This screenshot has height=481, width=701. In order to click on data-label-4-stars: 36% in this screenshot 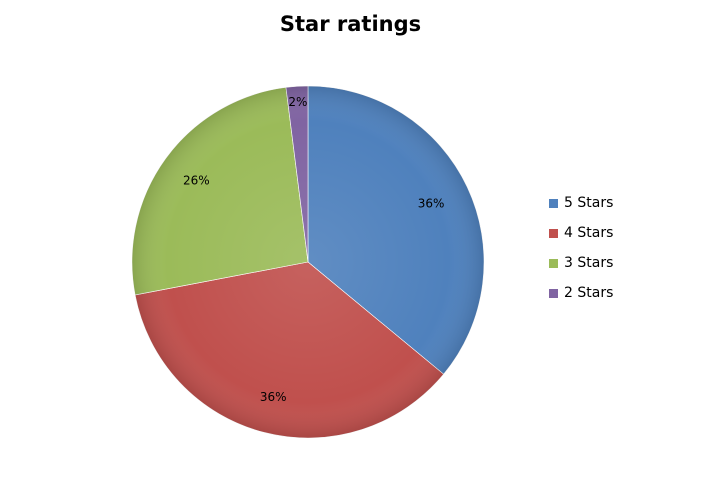, I will do `click(273, 397)`.